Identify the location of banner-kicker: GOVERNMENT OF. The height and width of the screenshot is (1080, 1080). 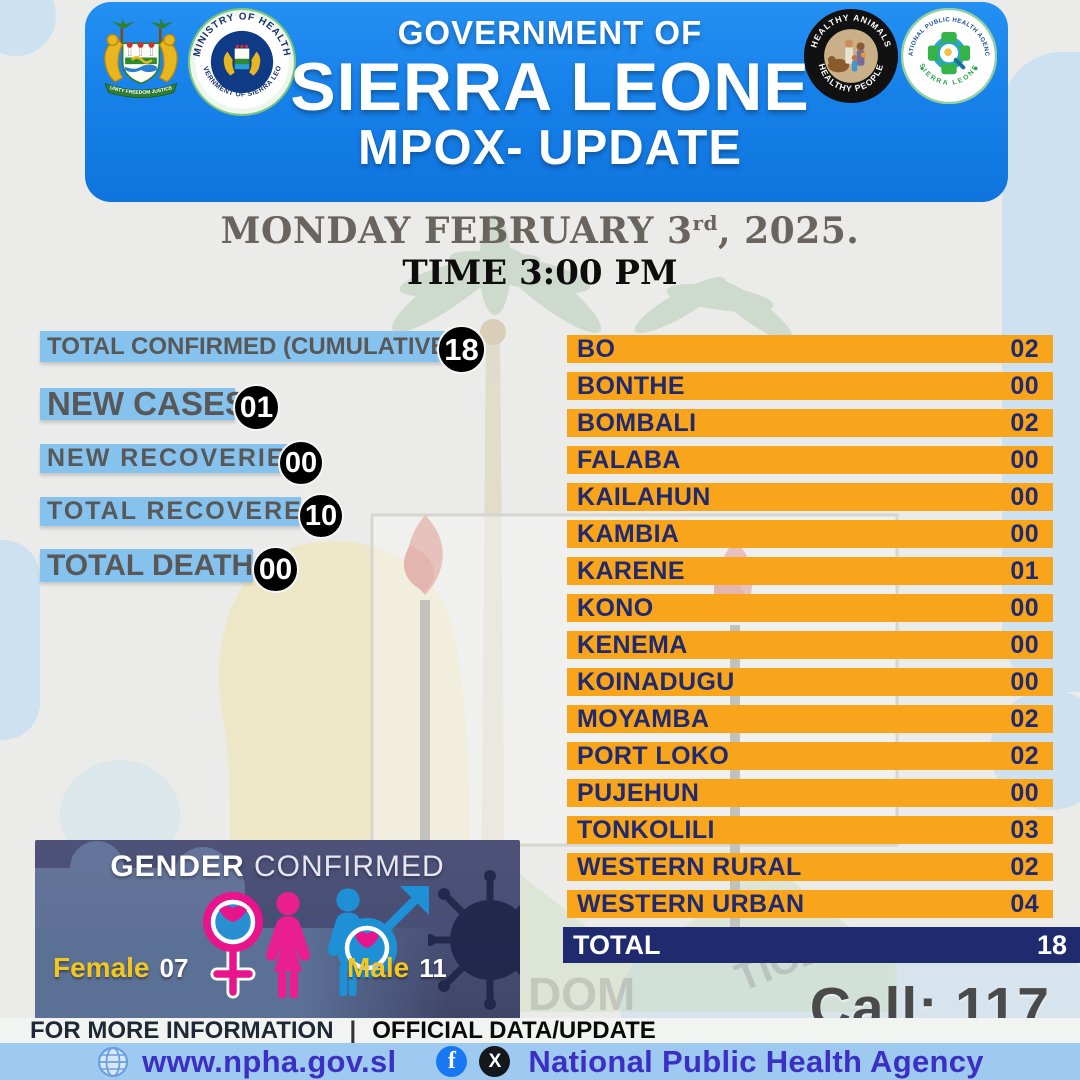
(550, 32).